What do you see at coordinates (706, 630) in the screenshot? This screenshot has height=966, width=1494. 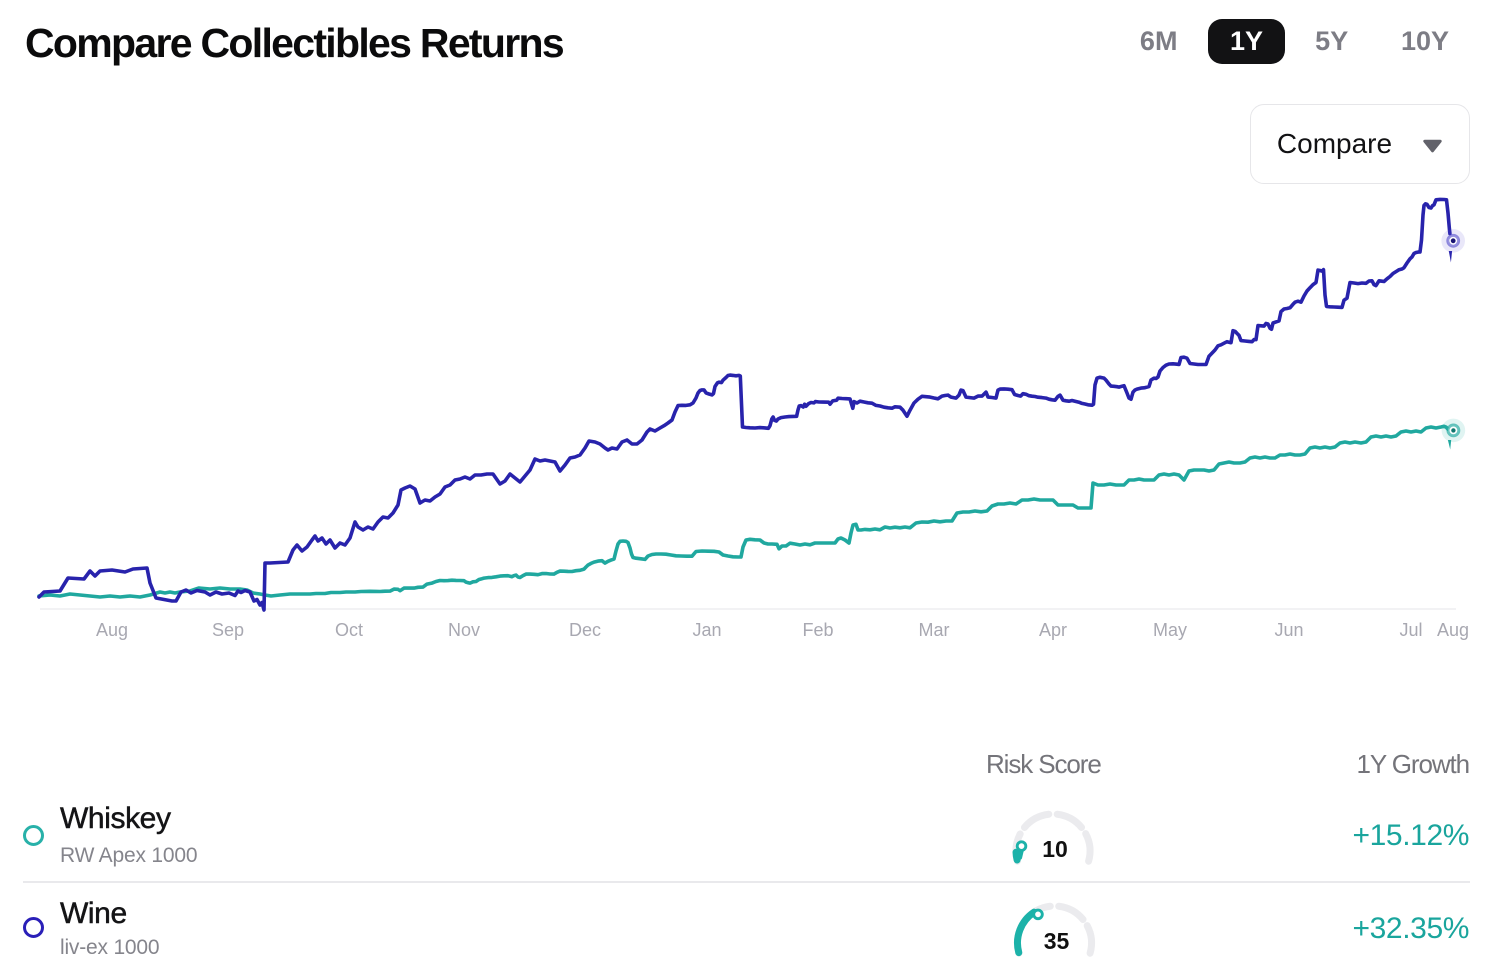 I see `svg-text: Jan` at bounding box center [706, 630].